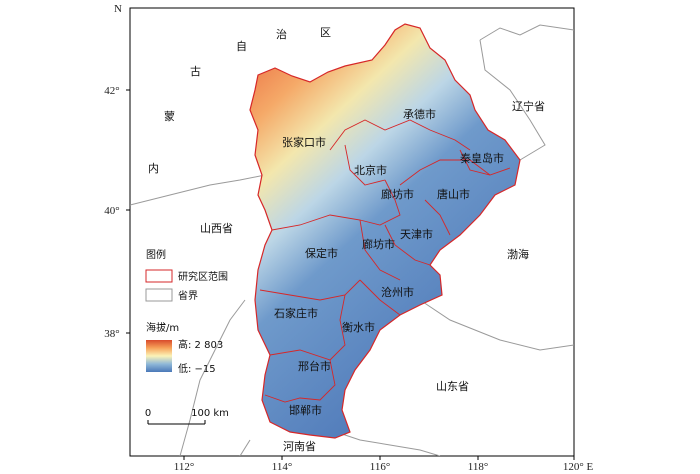 The height and width of the screenshot is (474, 700). I want to click on legend-title: 图例, so click(156, 254).